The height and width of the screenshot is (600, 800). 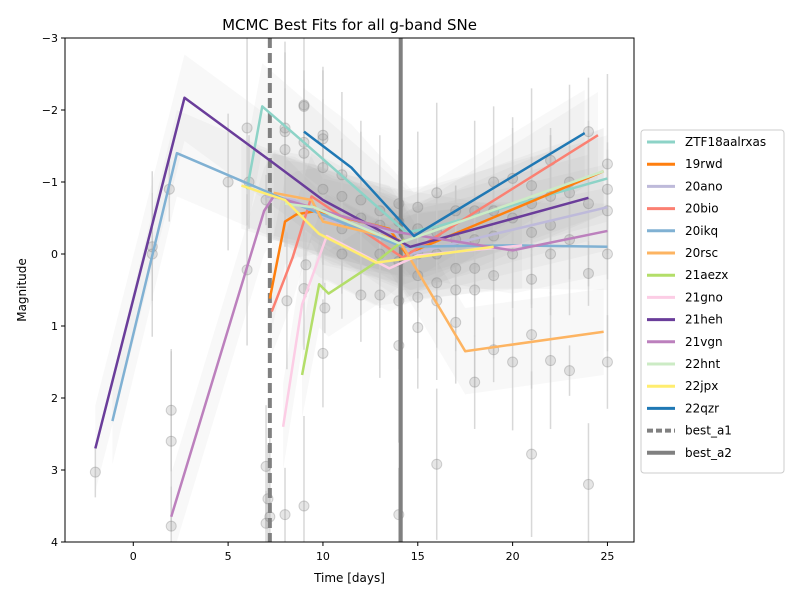 I want to click on y-tick-label: 2, so click(x=54, y=398).